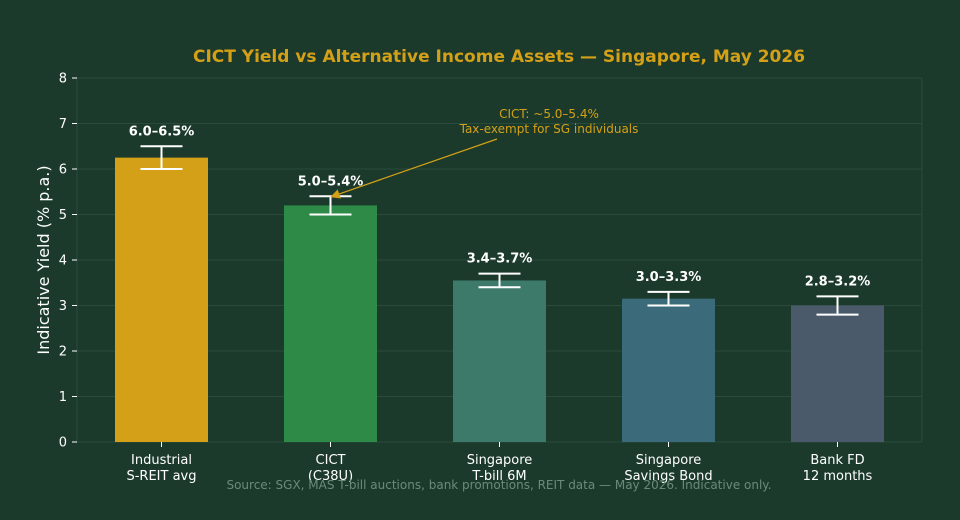 The image size is (960, 520). Describe the element at coordinates (498, 476) in the screenshot. I see `category-label: T-bill 6M` at that location.